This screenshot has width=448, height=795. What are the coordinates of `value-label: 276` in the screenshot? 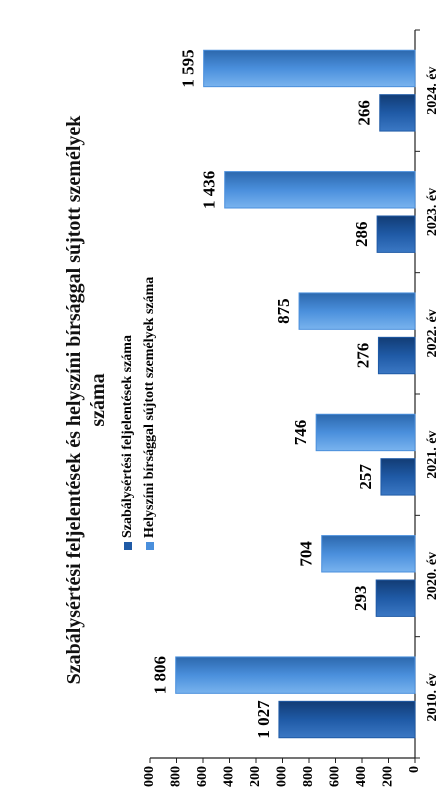 It's located at (362, 356).